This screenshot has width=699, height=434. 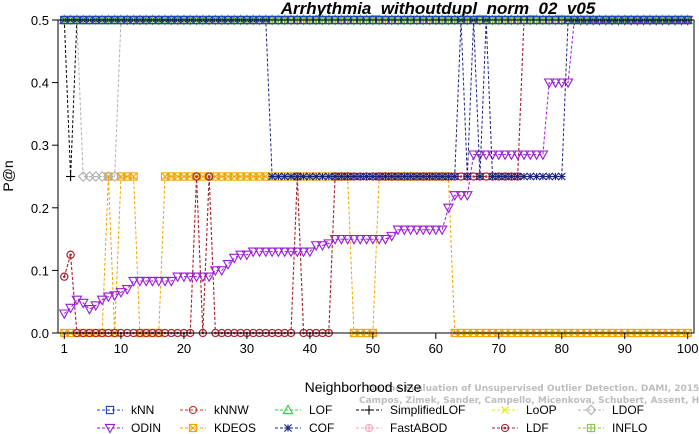 What do you see at coordinates (40, 20) in the screenshot?
I see `y-tick-label: 0.5` at bounding box center [40, 20].